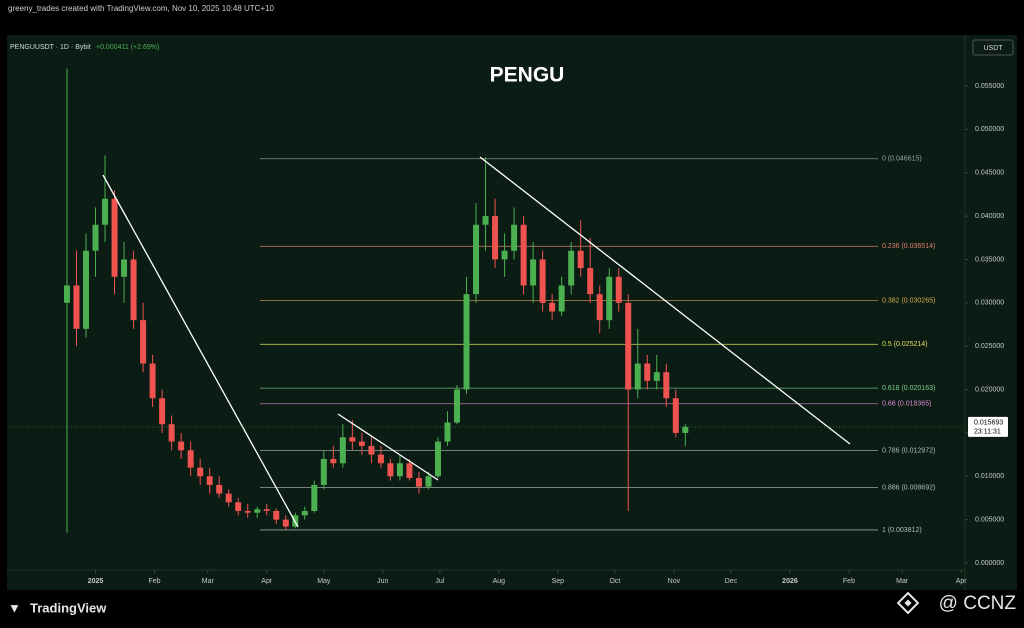 The width and height of the screenshot is (1024, 628). Describe the element at coordinates (908, 603) in the screenshot. I see `watermark-icon` at that location.